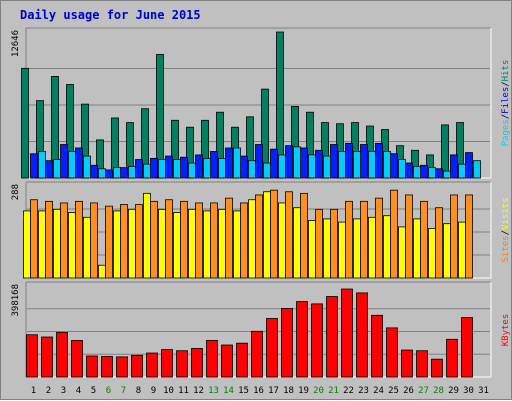 The image size is (512, 401). What do you see at coordinates (138, 391) in the screenshot?
I see `x-tick-label: 8` at bounding box center [138, 391].